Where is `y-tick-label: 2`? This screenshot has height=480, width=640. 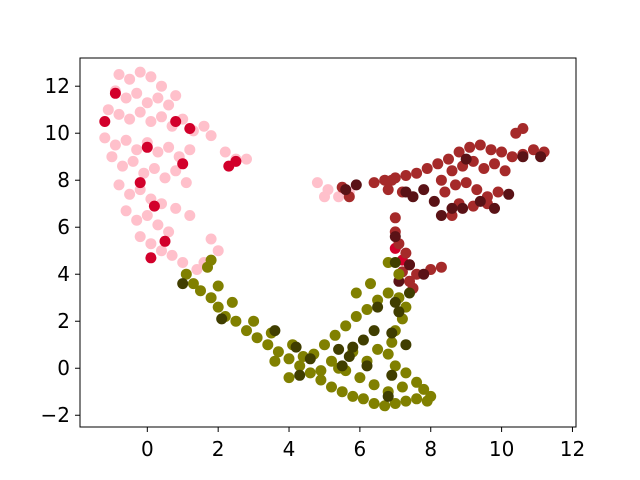
y-tick-label: 2 is located at coordinates (63, 321).